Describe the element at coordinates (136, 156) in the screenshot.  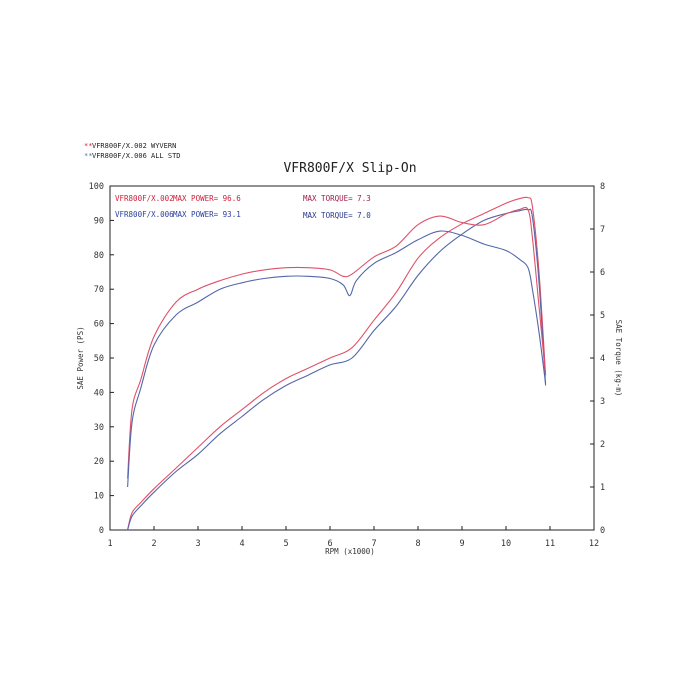
I see `legend-entry-std: VFR800F/X.006 ALL STD` at that location.